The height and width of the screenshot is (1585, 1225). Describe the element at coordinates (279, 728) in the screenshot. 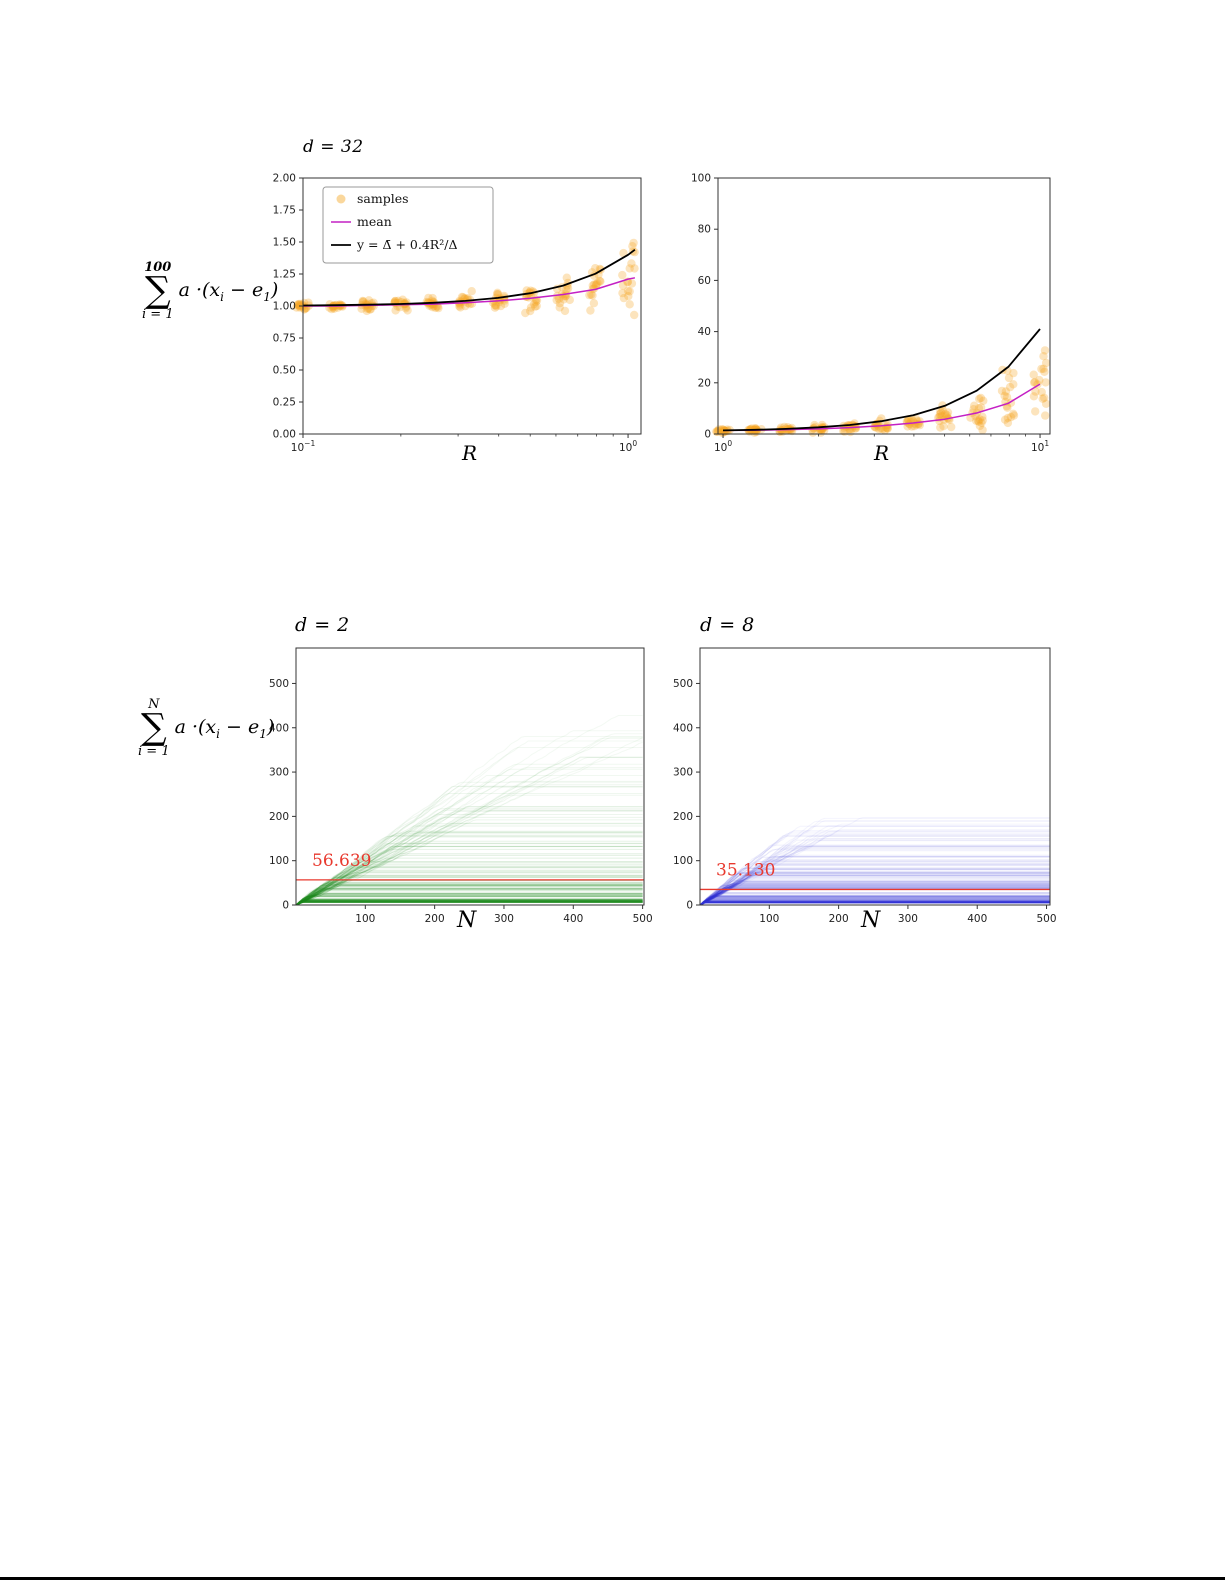

I see `y-tick-label: 400` at that location.